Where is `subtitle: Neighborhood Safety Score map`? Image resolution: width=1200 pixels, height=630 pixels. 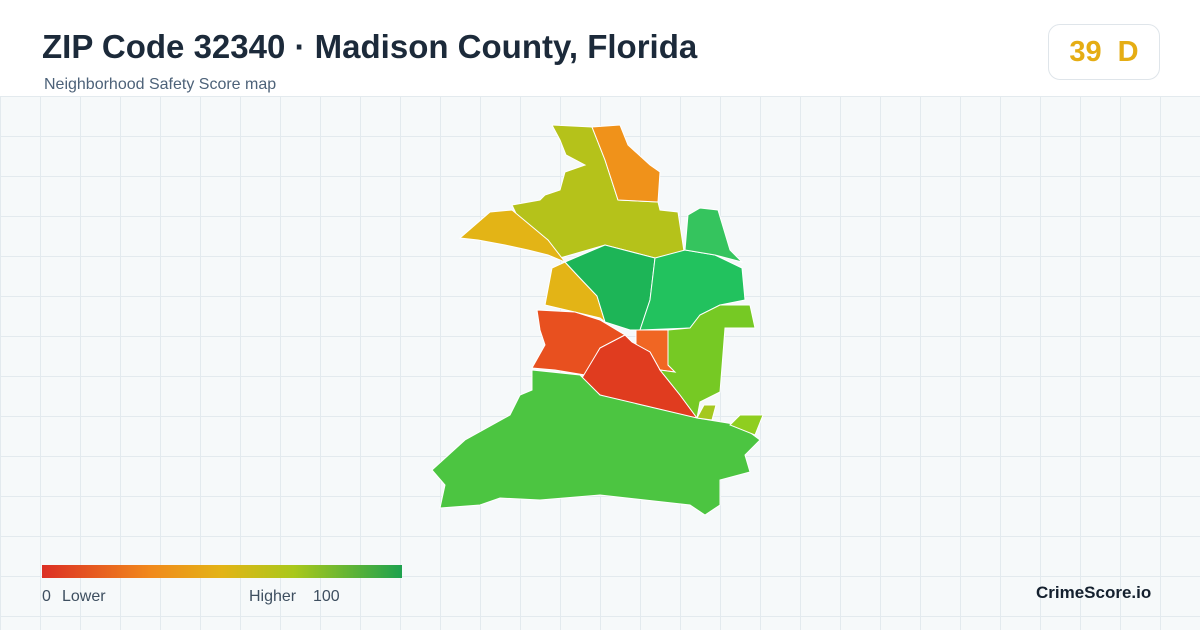 subtitle: Neighborhood Safety Score map is located at coordinates (160, 84).